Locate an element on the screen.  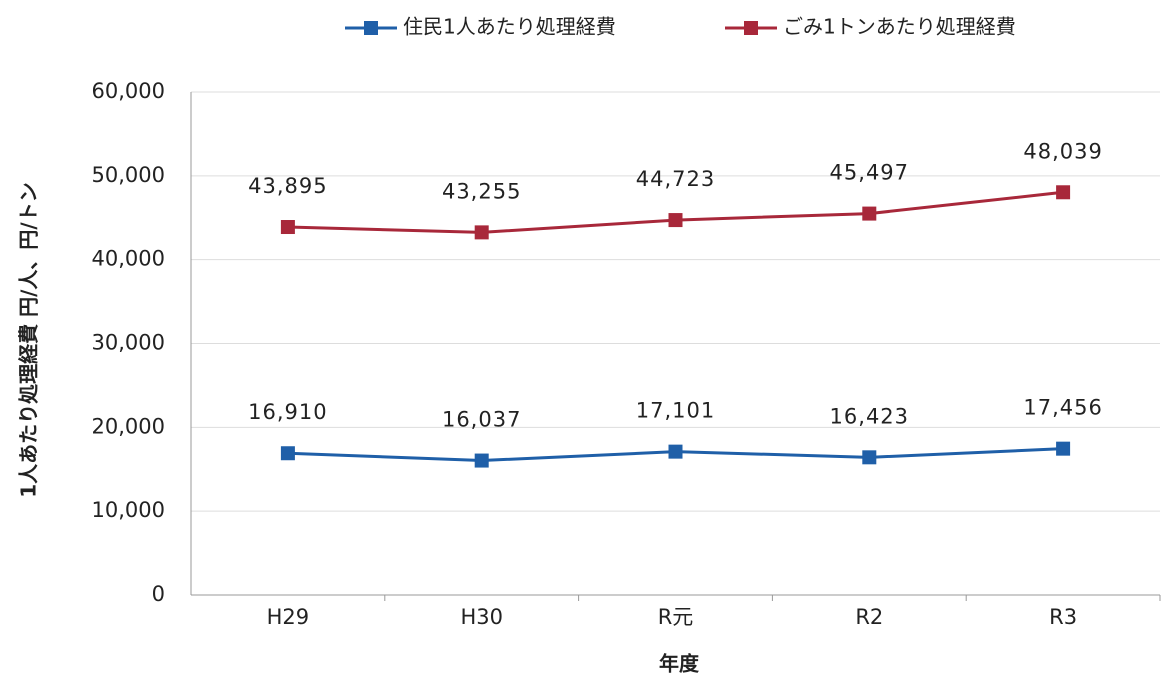
y-axis-label: 1人あたり処理経費 円/人、円/トン is located at coordinates (29, 340).